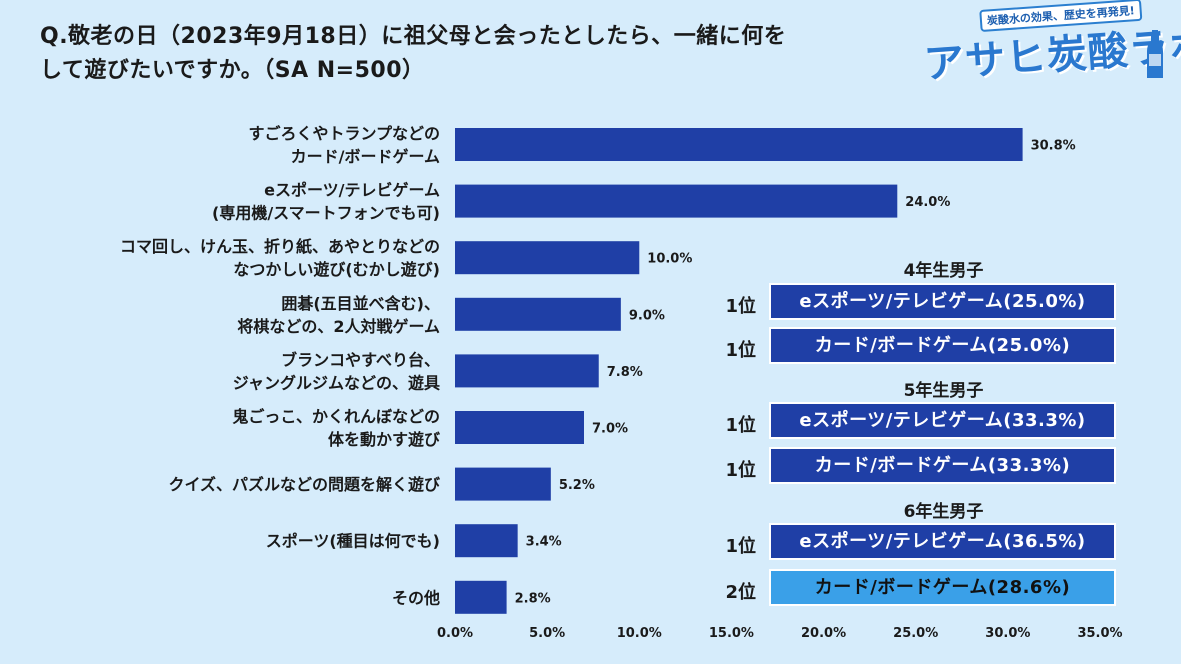  I want to click on rank-box-6-2: カード/ボードゲーム(28.6%), so click(942, 587).